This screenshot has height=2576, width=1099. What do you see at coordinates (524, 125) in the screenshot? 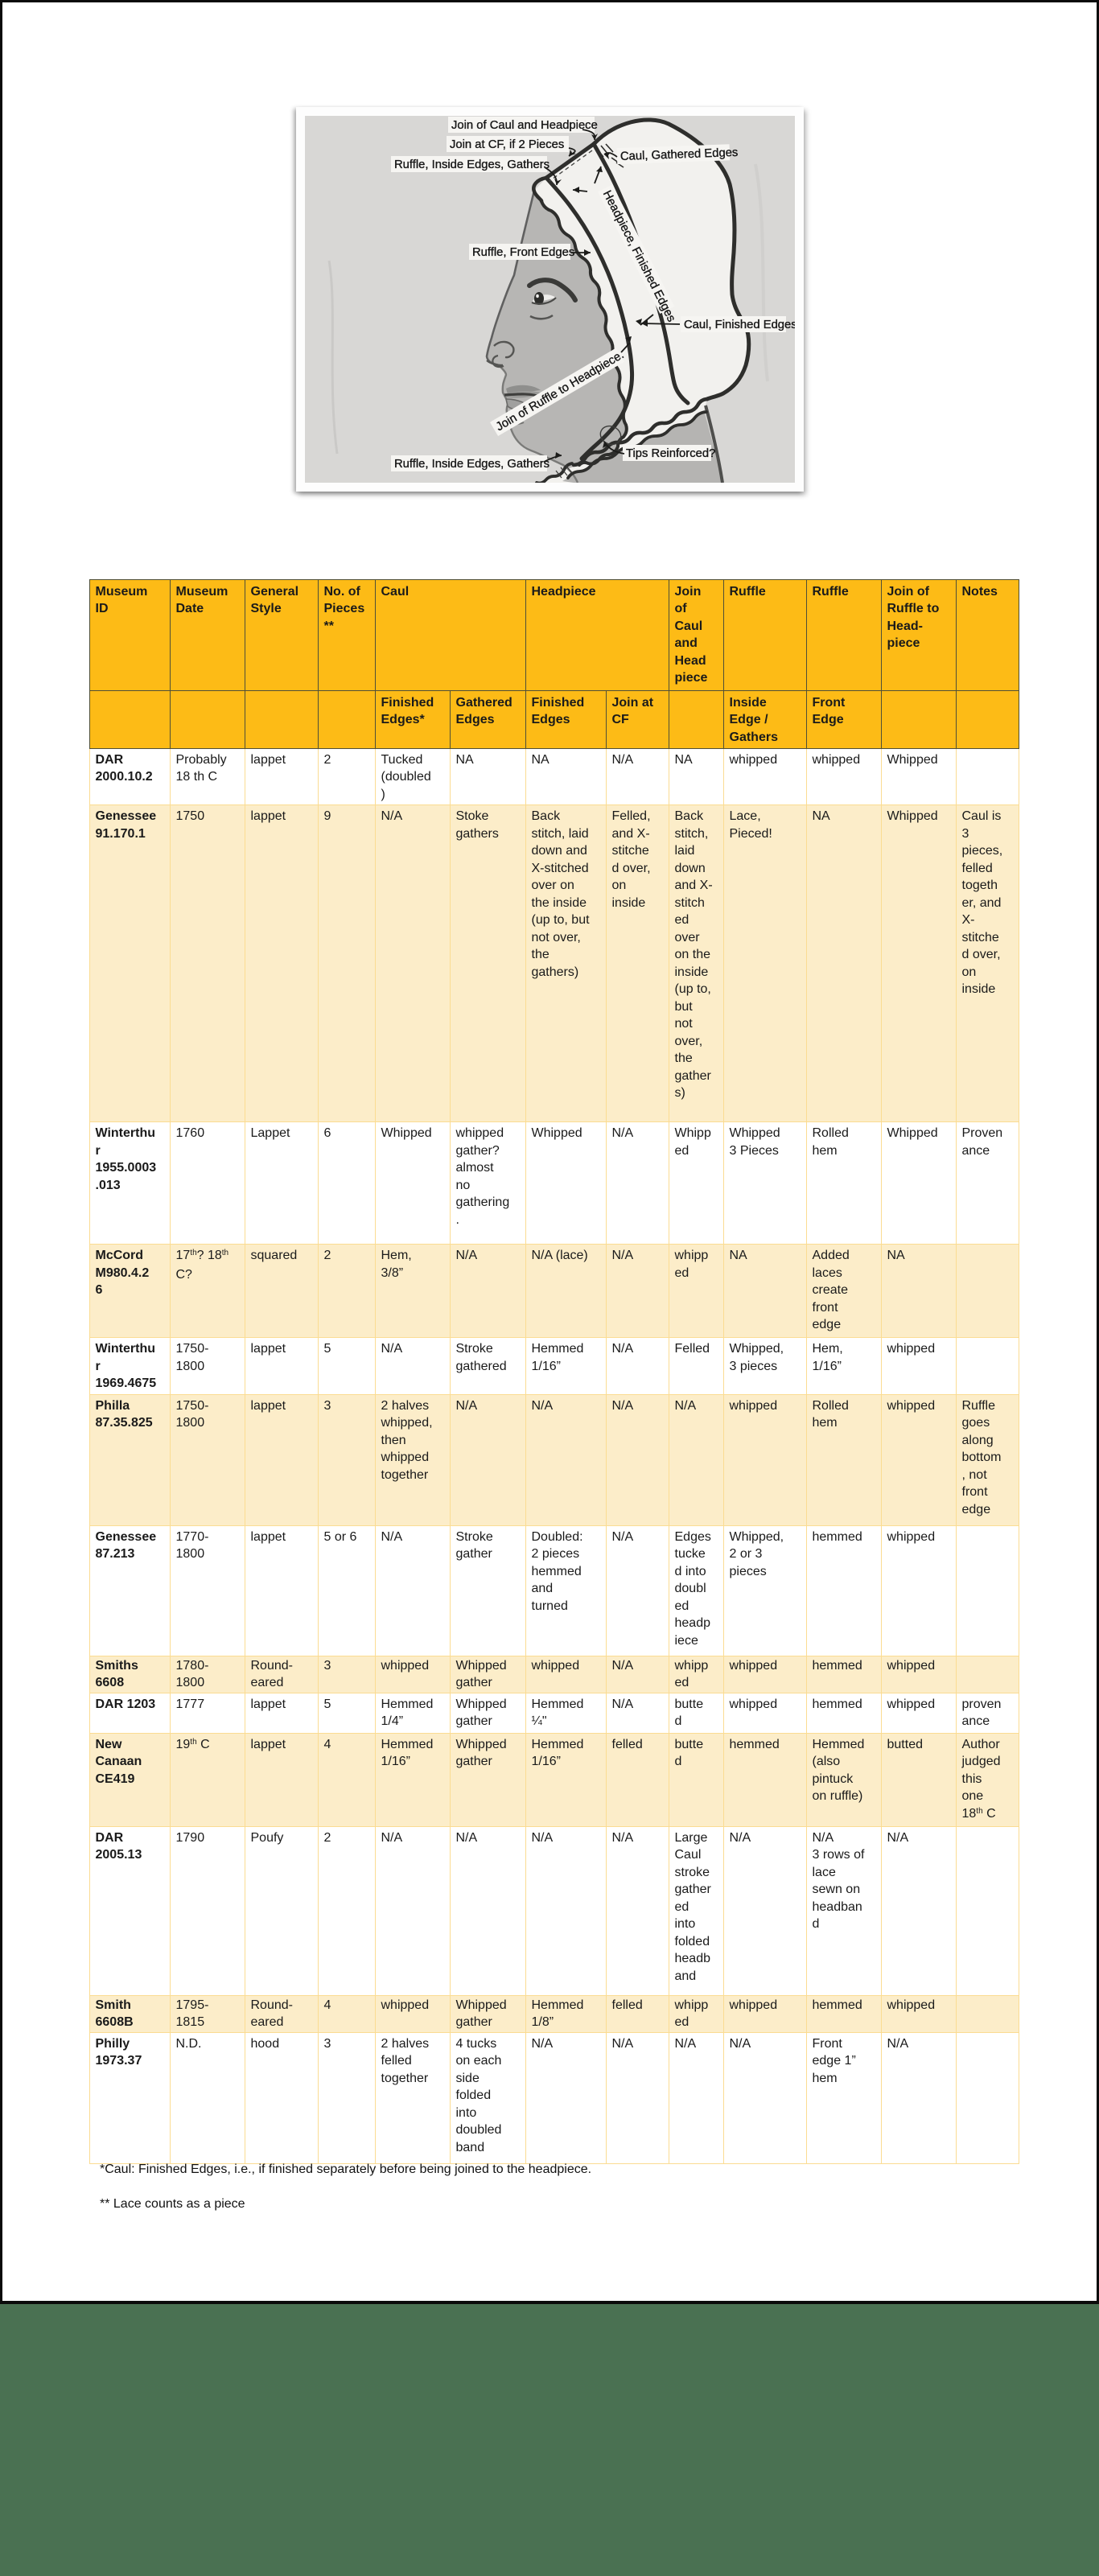
I see `svg-text: Join of Caul and Headpiece` at bounding box center [524, 125].